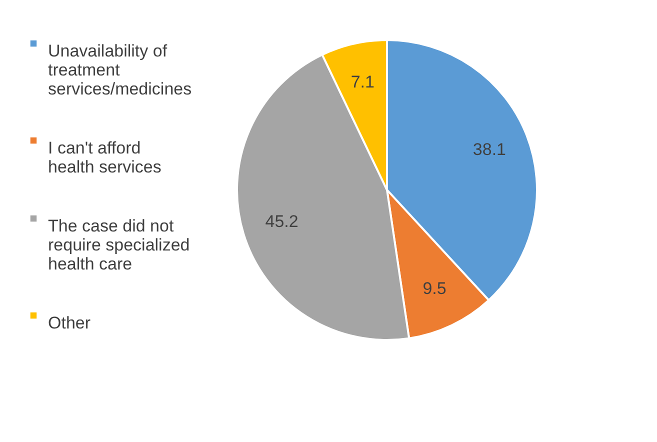  What do you see at coordinates (120, 70) in the screenshot?
I see `legend-label: Unavailability of treatment services/medicines` at bounding box center [120, 70].